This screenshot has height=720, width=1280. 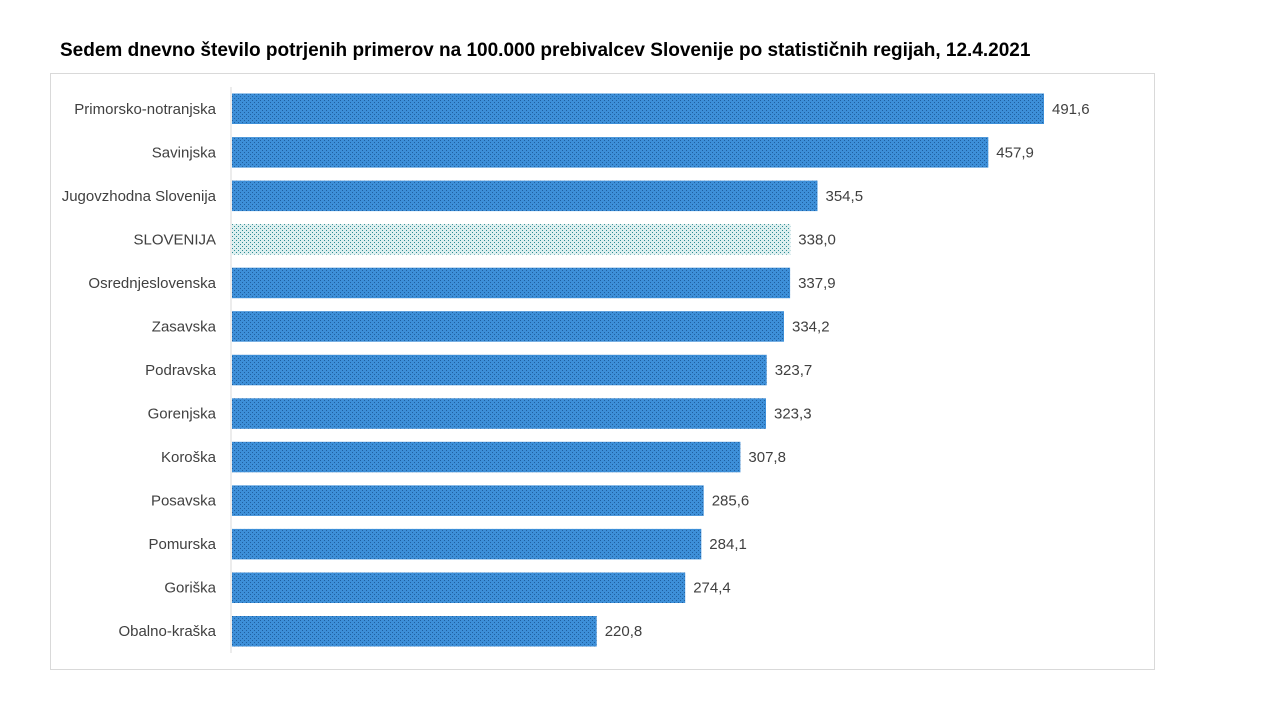 I want to click on category-label: Pomurska, so click(x=182, y=544).